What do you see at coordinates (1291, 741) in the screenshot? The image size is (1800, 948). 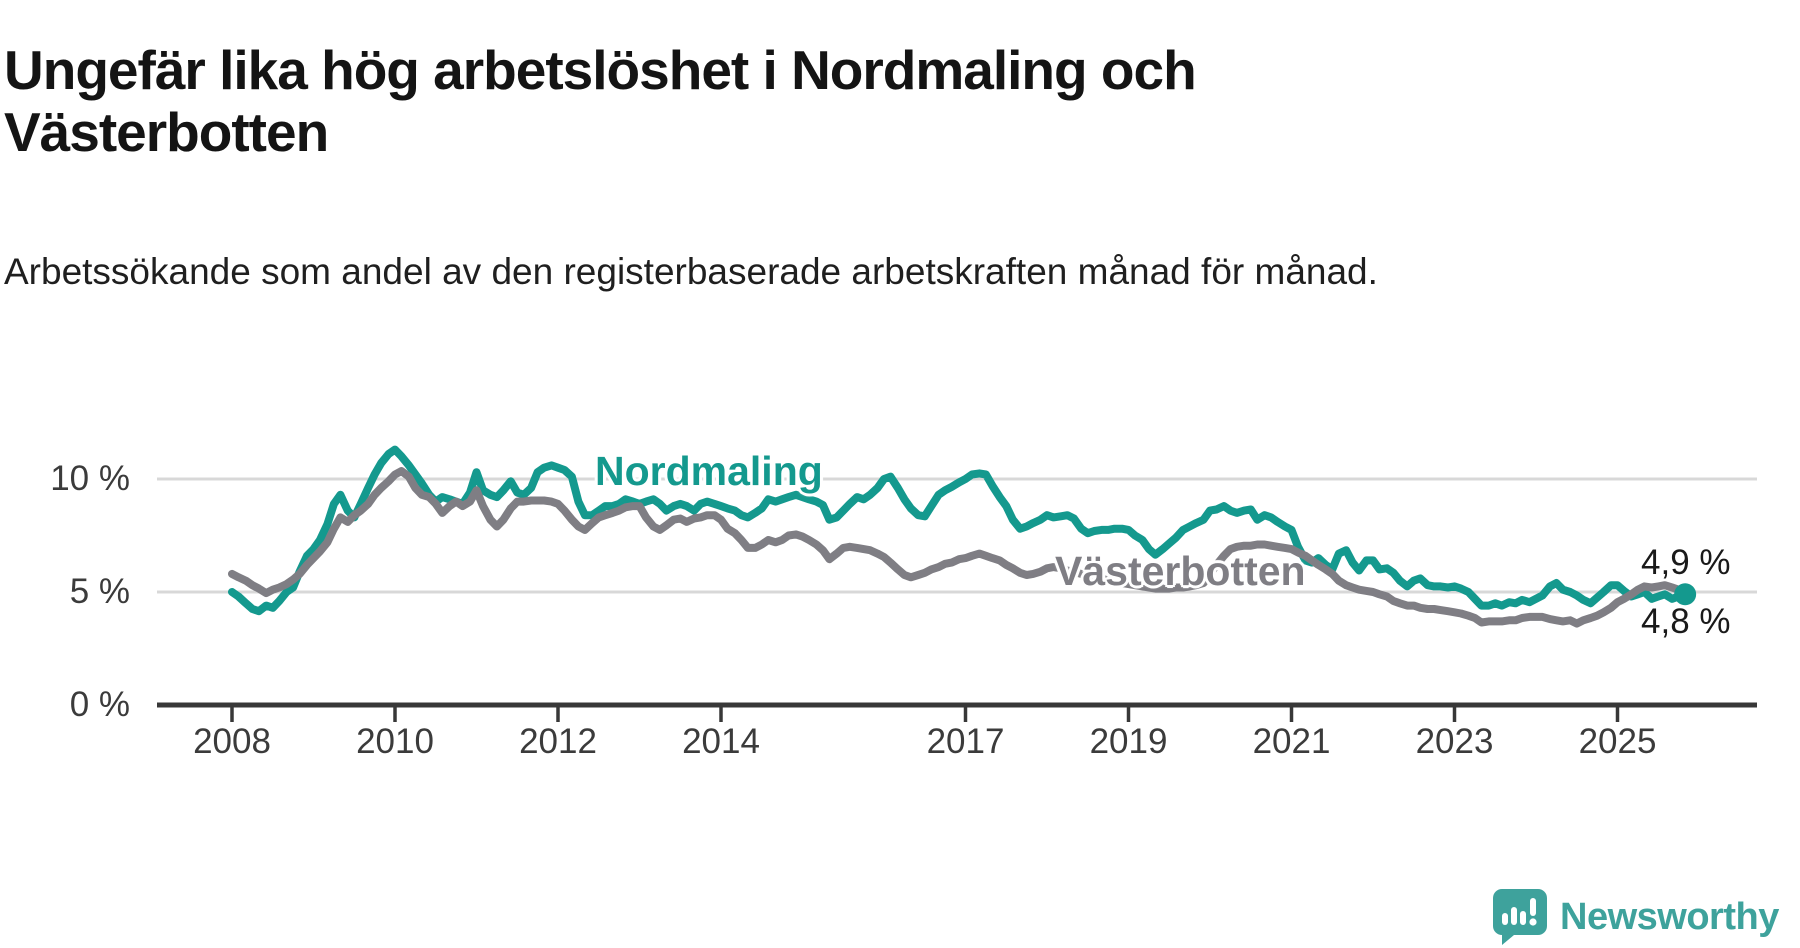 I see `x-tick-label: 2021` at bounding box center [1291, 741].